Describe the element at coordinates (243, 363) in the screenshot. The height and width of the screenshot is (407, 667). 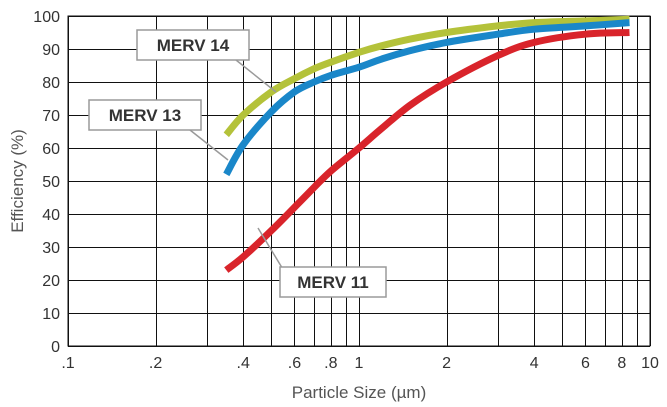
I see `x-tick-label: .4` at that location.